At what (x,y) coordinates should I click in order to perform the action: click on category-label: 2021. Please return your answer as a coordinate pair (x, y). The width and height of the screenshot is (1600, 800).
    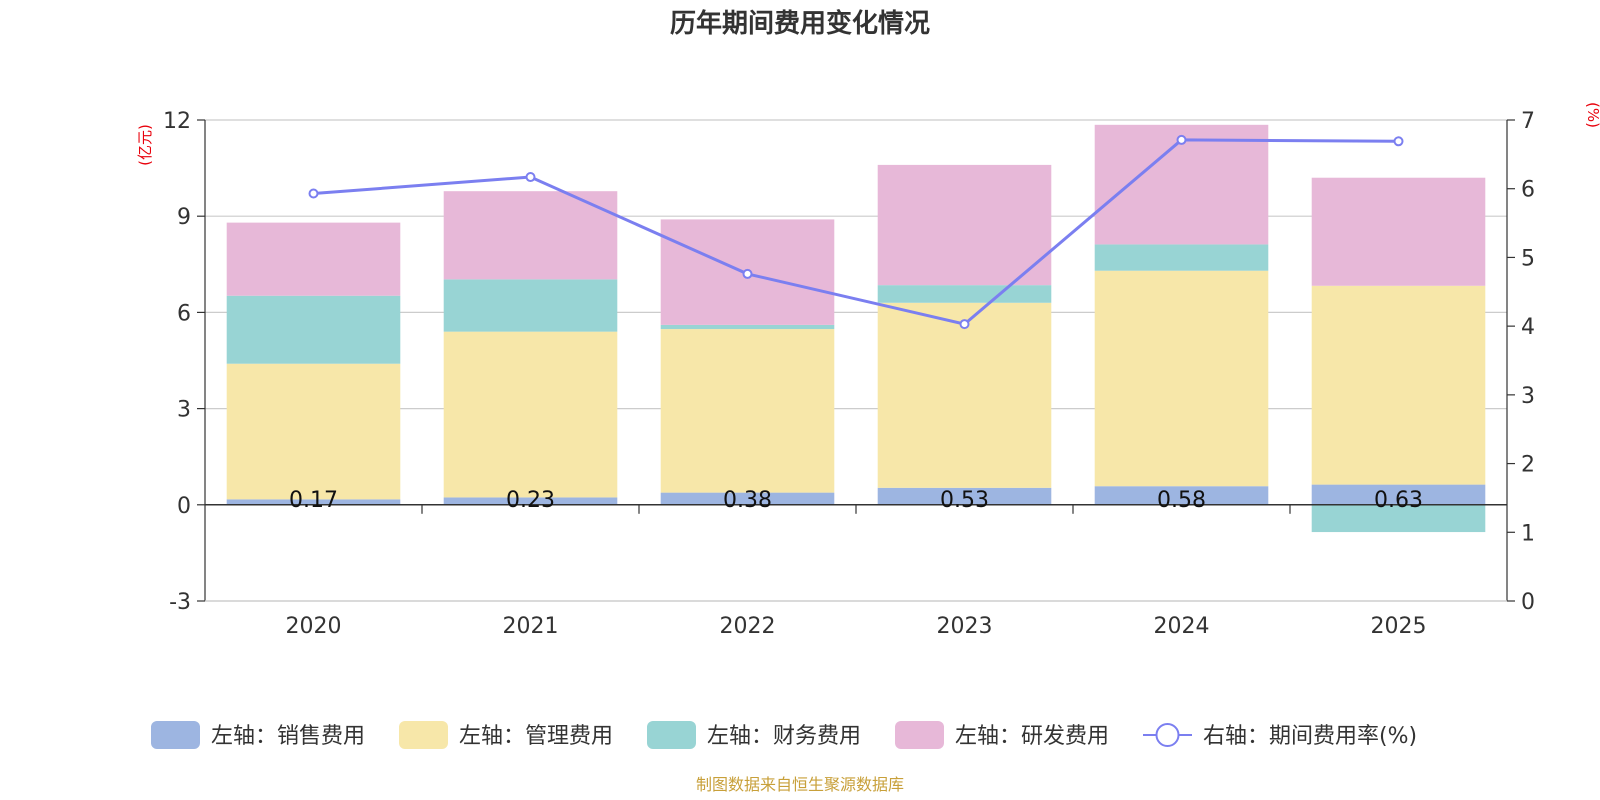
    Looking at the image, I should click on (531, 626).